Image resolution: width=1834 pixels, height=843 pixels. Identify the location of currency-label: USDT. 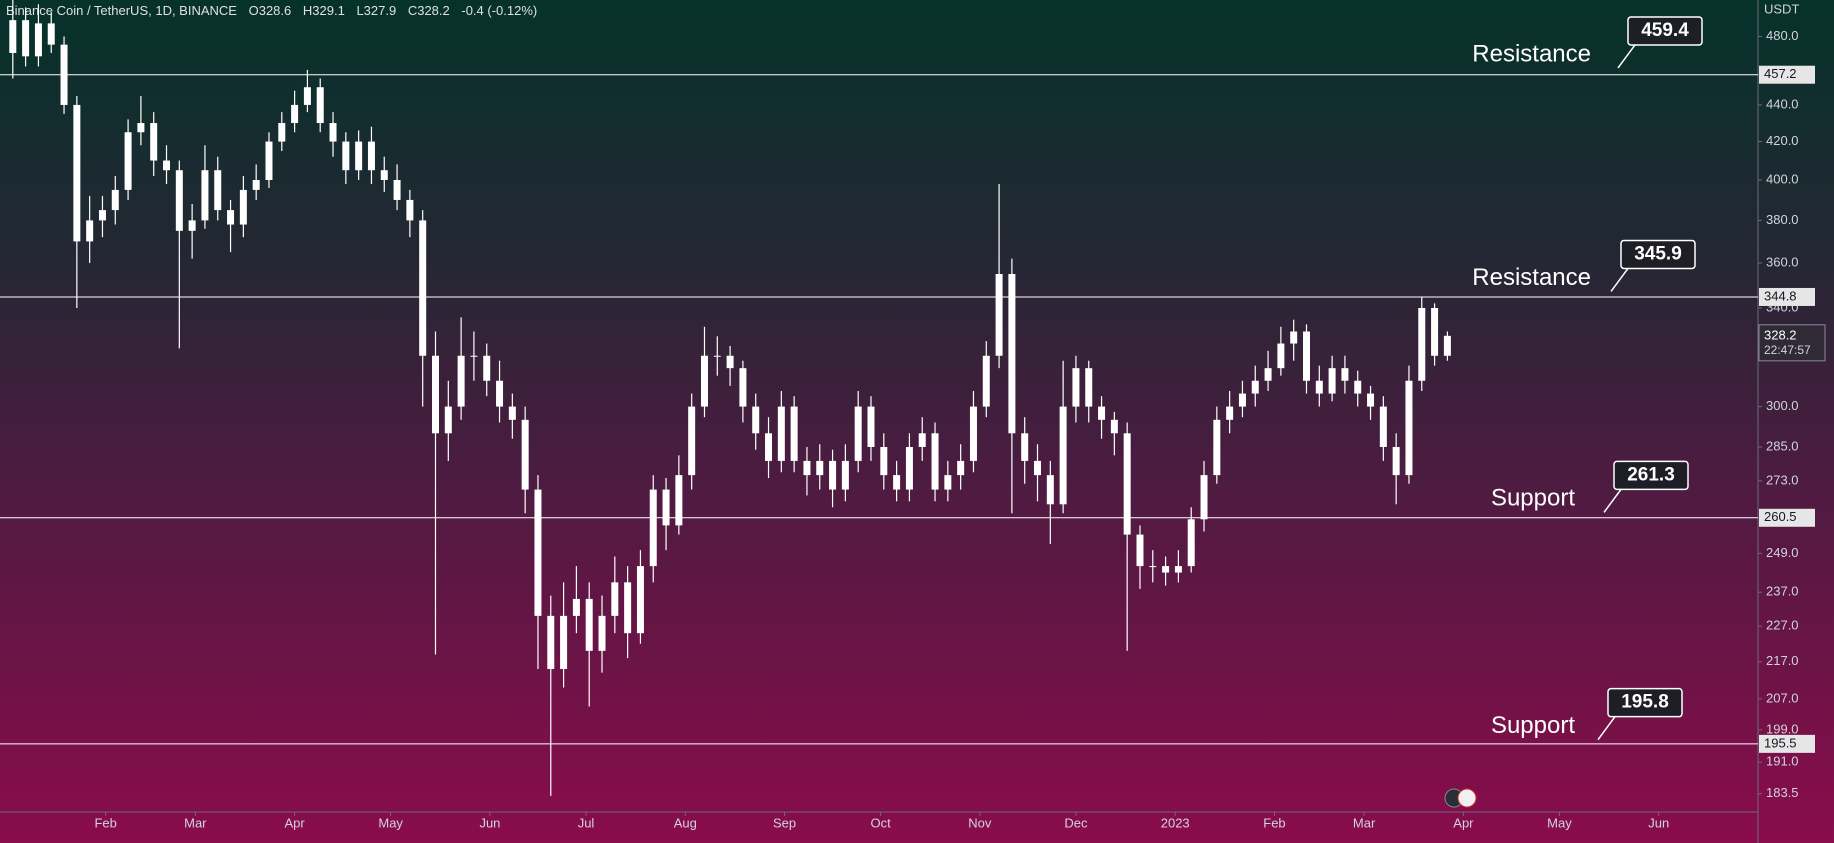
(1781, 8).